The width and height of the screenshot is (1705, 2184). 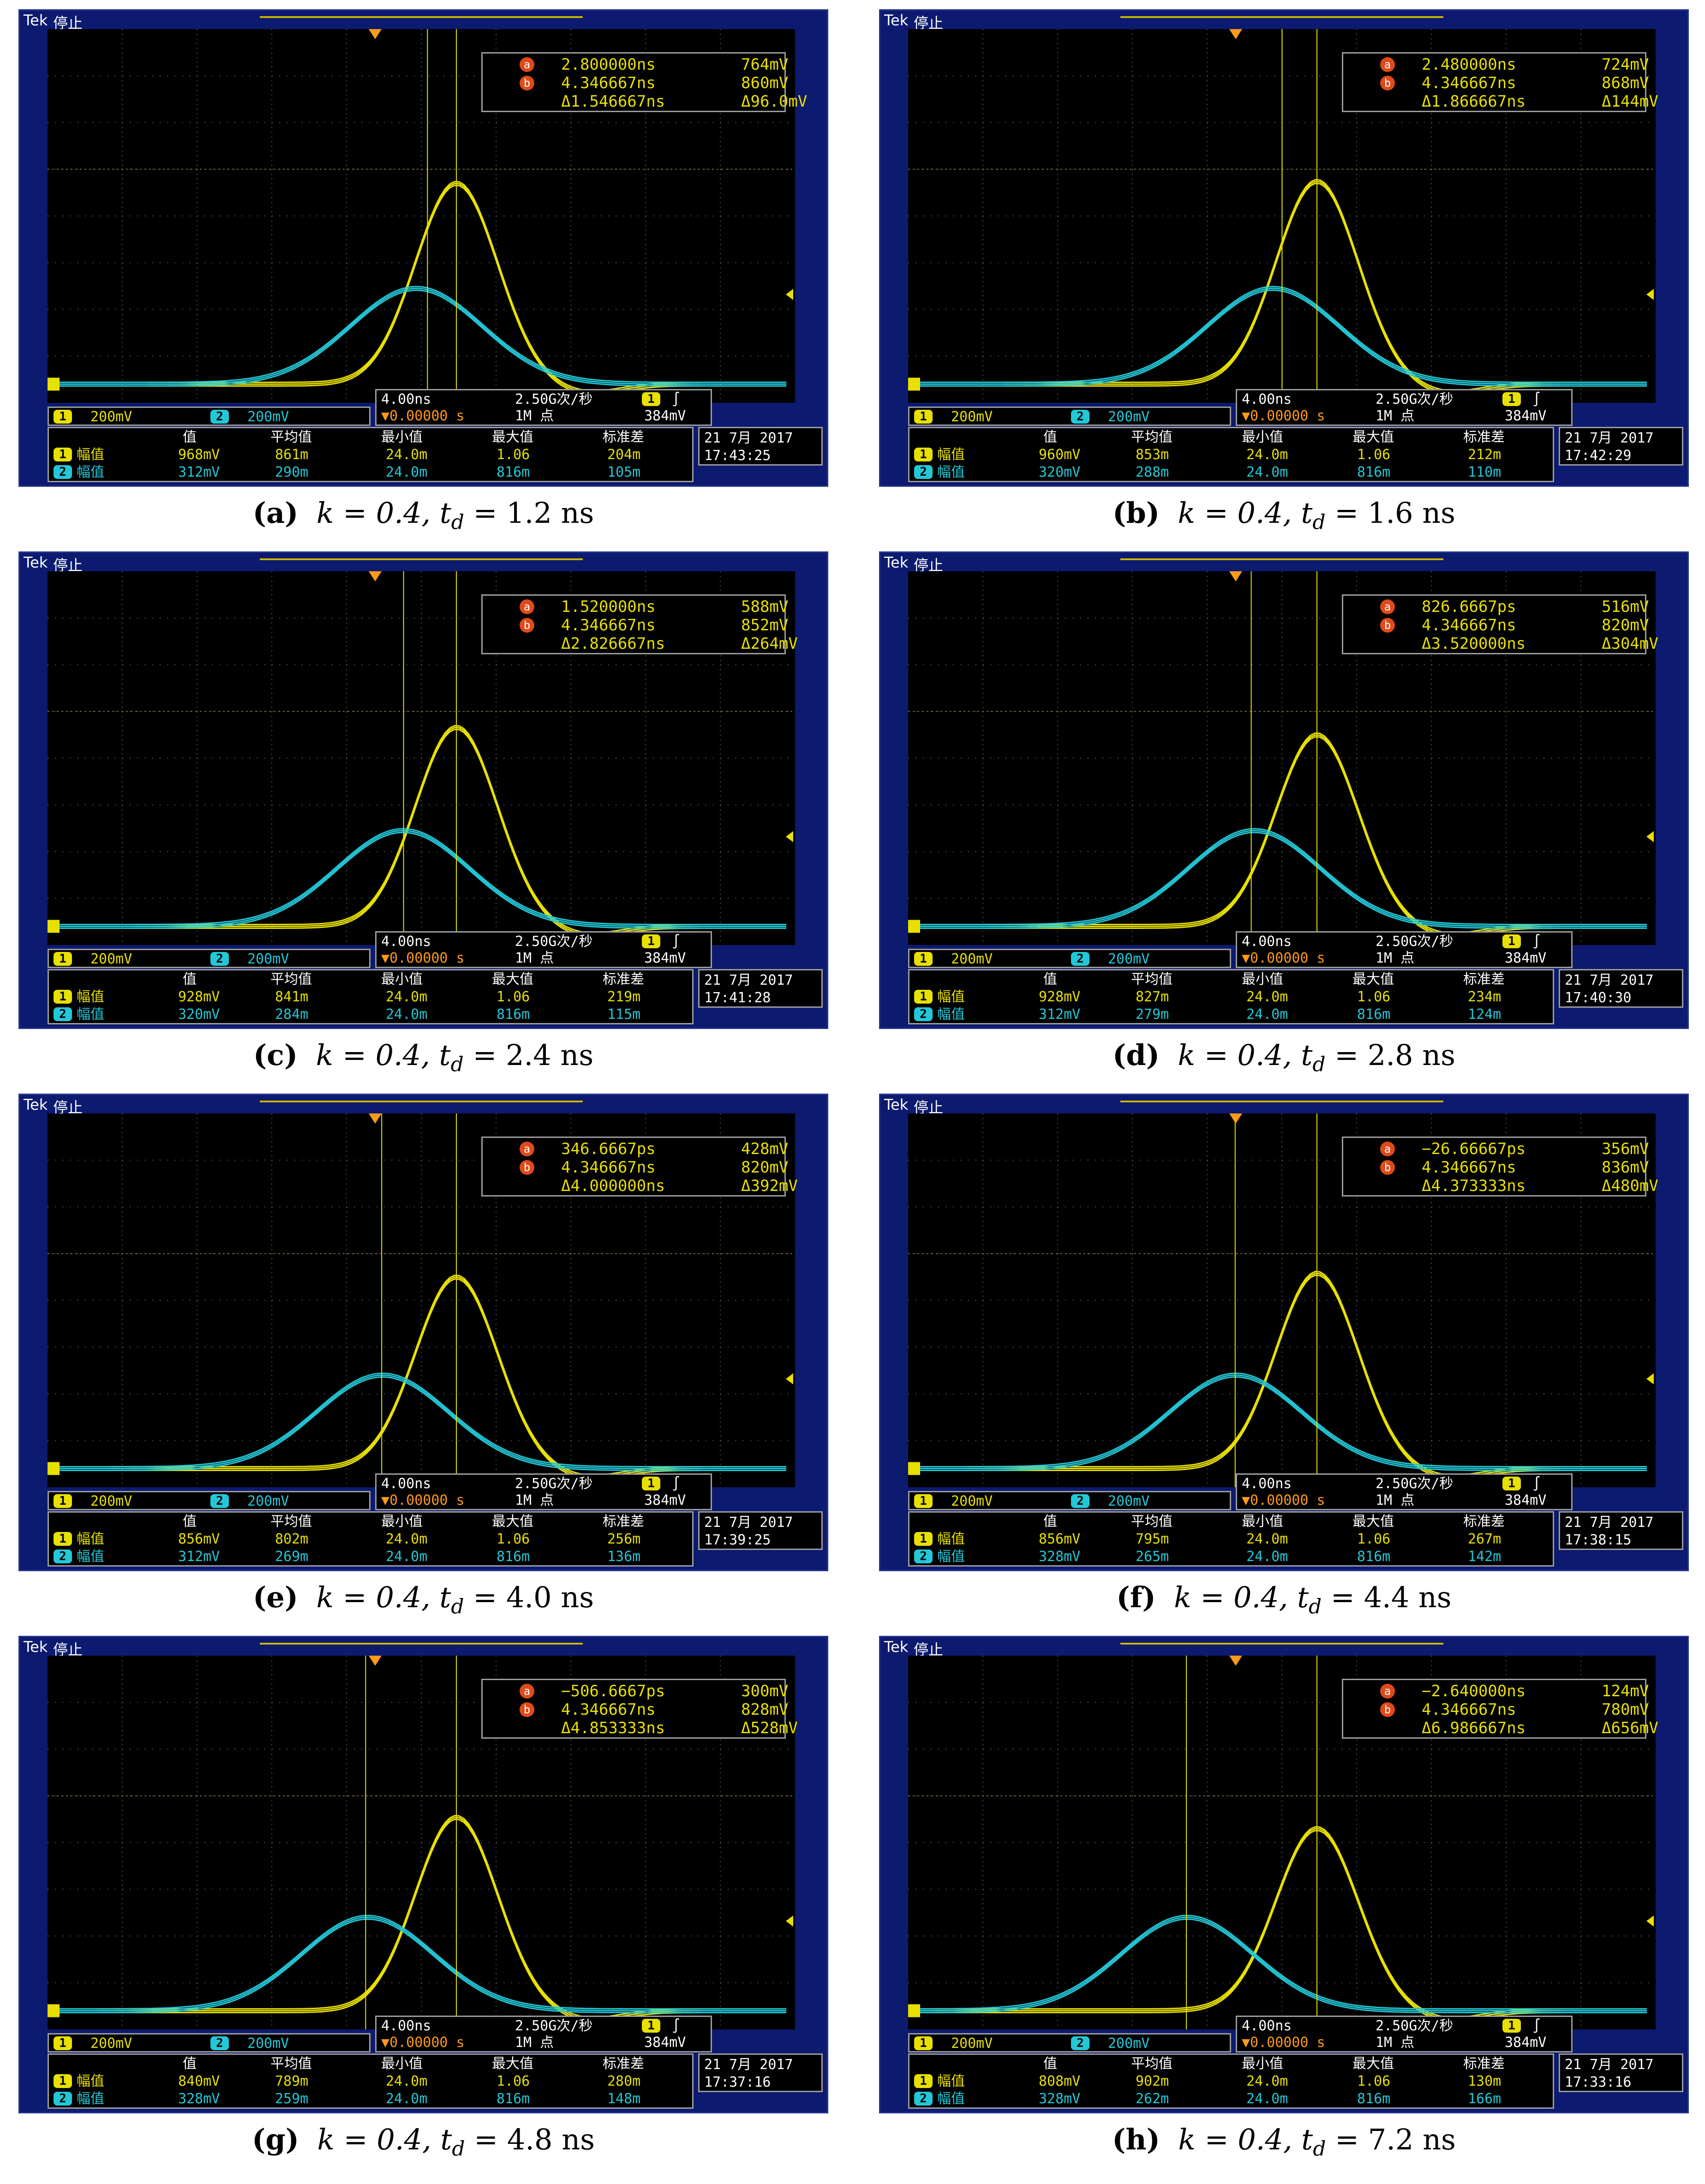 What do you see at coordinates (635, 625) in the screenshot?
I see `cursor-b-row: b 4.346667ns 852mV` at bounding box center [635, 625].